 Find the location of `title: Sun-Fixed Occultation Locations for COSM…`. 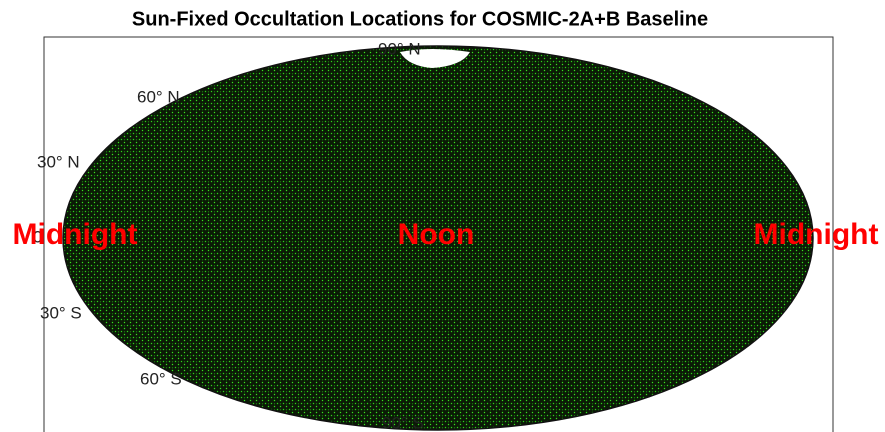

title: Sun-Fixed Occultation Locations for COSM… is located at coordinates (420, 19).